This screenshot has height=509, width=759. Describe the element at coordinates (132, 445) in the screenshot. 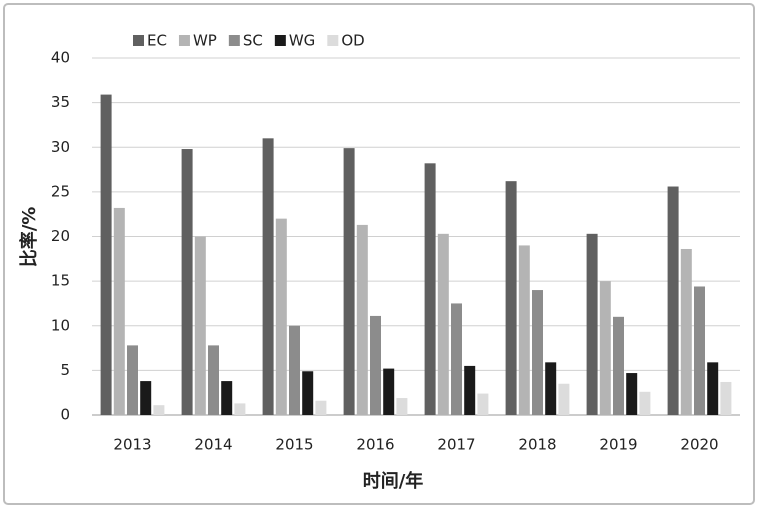

I see `x-tick-label: 2013` at that location.